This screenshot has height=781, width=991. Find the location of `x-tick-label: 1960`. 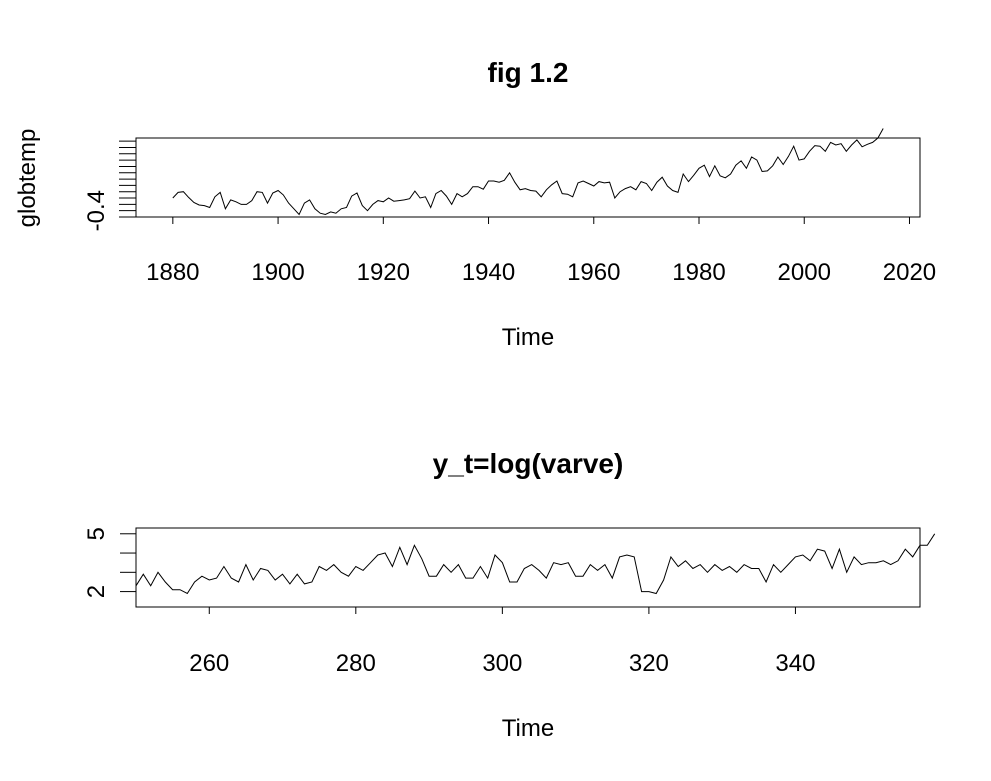

x-tick-label: 1960 is located at coordinates (593, 272).